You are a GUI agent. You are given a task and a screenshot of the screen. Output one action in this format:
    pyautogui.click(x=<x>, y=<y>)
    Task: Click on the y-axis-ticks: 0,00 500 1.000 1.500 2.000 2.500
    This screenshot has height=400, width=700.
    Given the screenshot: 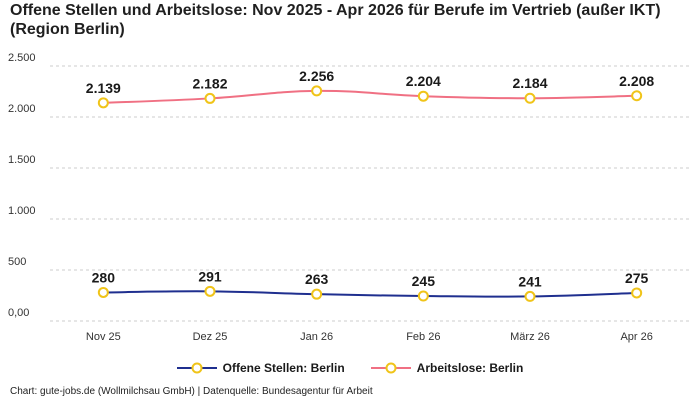 What is the action you would take?
    pyautogui.click(x=22, y=185)
    